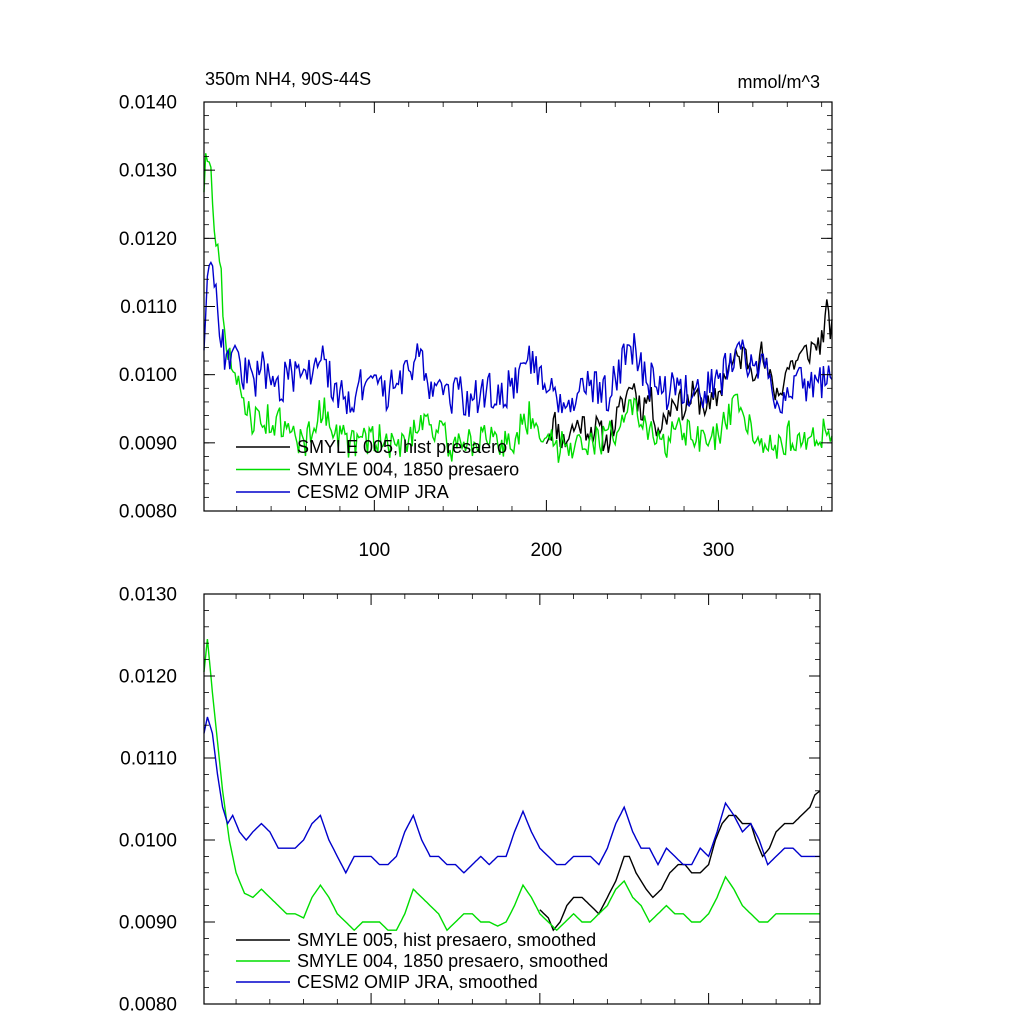 This screenshot has height=1024, width=1024. What do you see at coordinates (417, 982) in the screenshot?
I see `bottom-legend-label-2: CESM2 OMIP JRA, smoothed` at bounding box center [417, 982].